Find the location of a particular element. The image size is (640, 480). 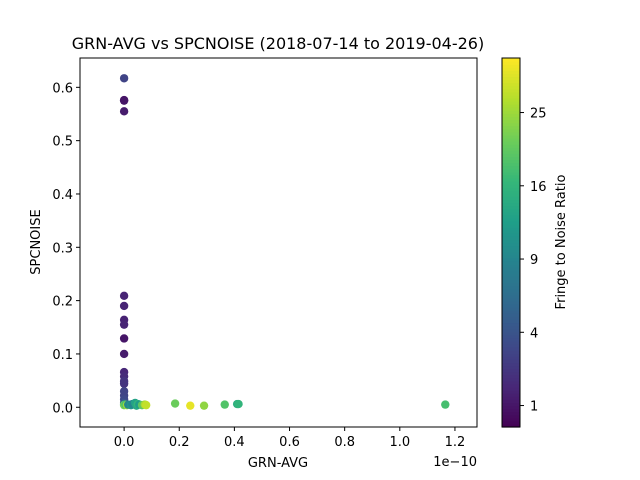

x-axis-label: GRN-AVG is located at coordinates (278, 463).